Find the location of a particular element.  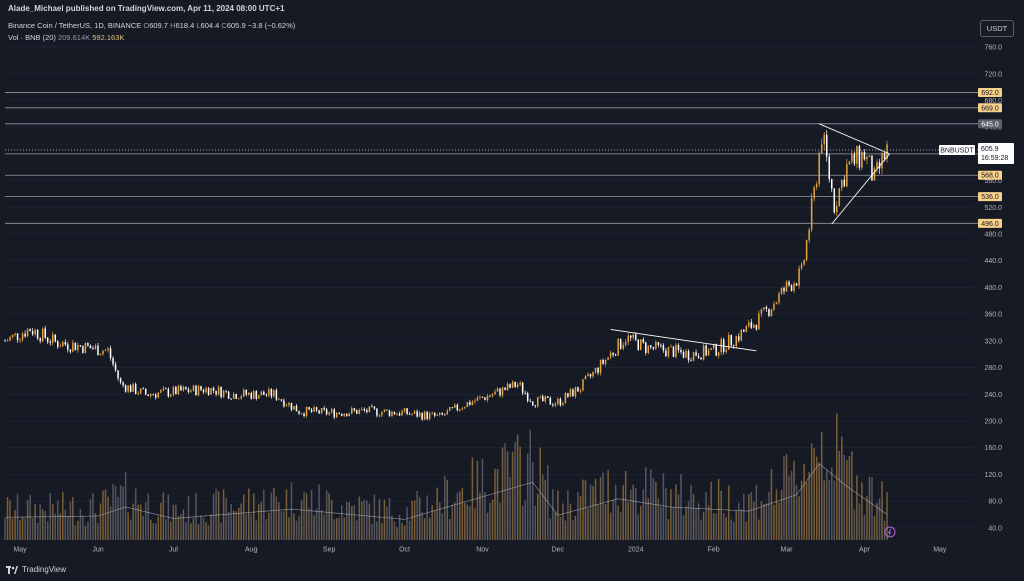

volume-legend: Vol · BNB (20) 209.614K 592.163K is located at coordinates (66, 37).